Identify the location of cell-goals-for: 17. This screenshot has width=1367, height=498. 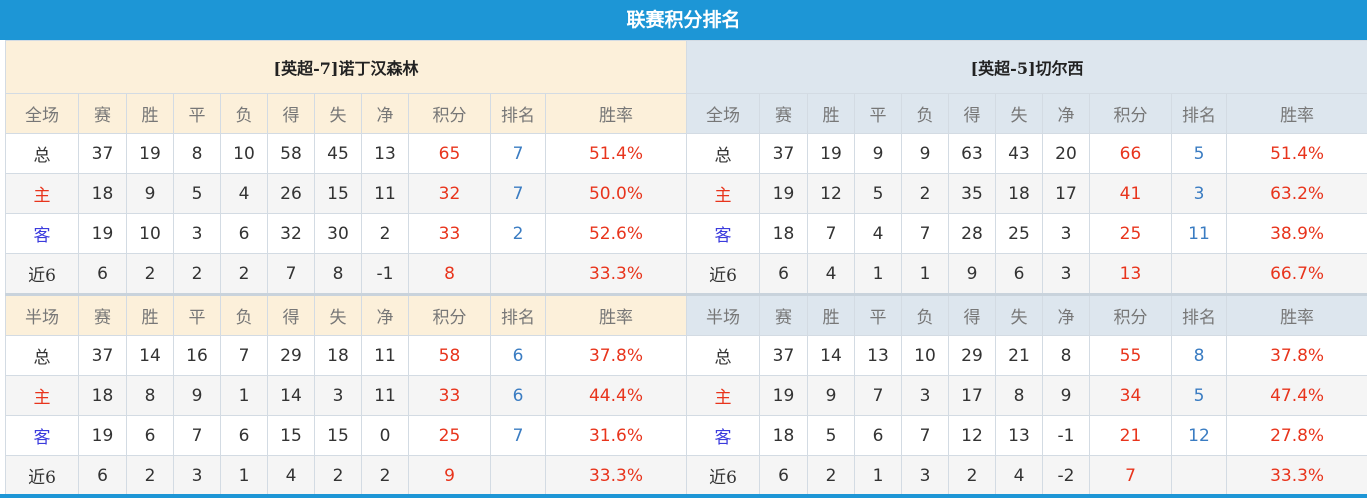
(972, 395).